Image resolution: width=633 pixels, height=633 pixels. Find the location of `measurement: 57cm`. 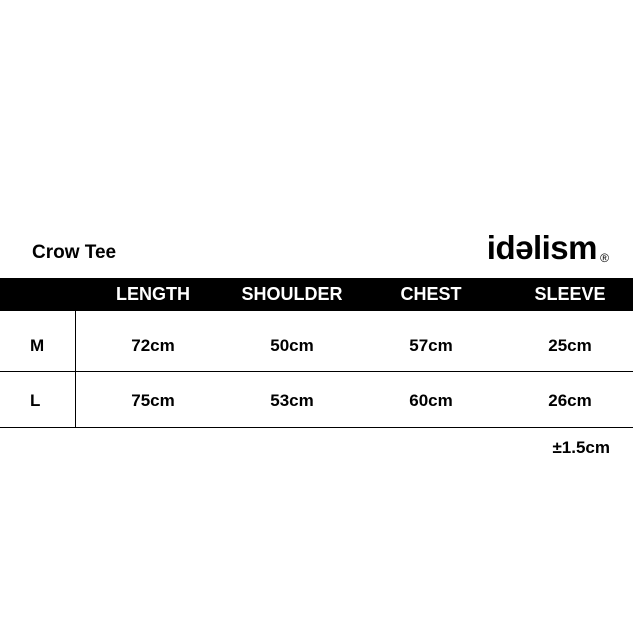

measurement: 57cm is located at coordinates (431, 345).